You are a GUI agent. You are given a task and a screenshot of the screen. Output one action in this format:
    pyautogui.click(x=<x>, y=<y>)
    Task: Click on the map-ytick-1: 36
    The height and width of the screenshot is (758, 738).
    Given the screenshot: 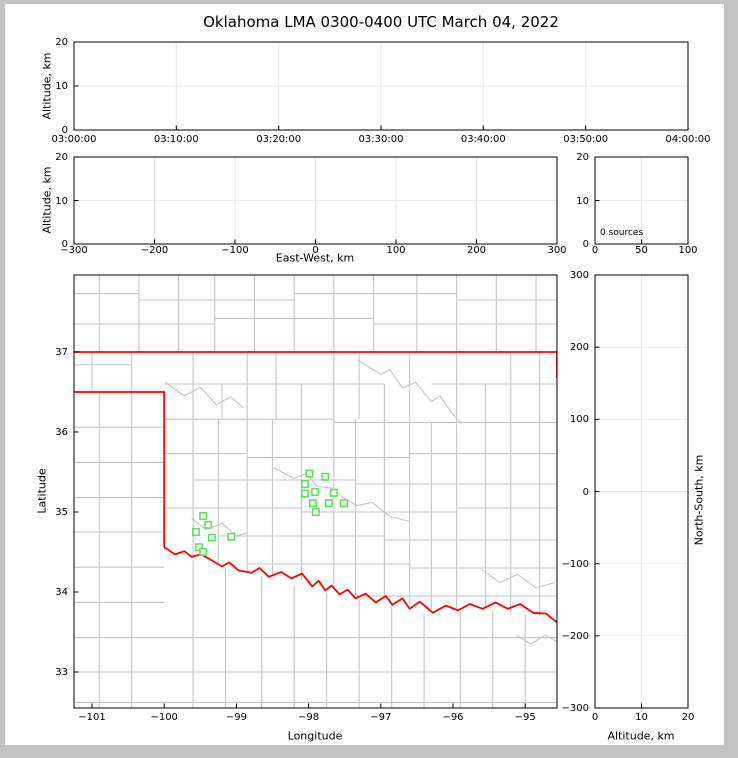 What is the action you would take?
    pyautogui.click(x=61, y=432)
    